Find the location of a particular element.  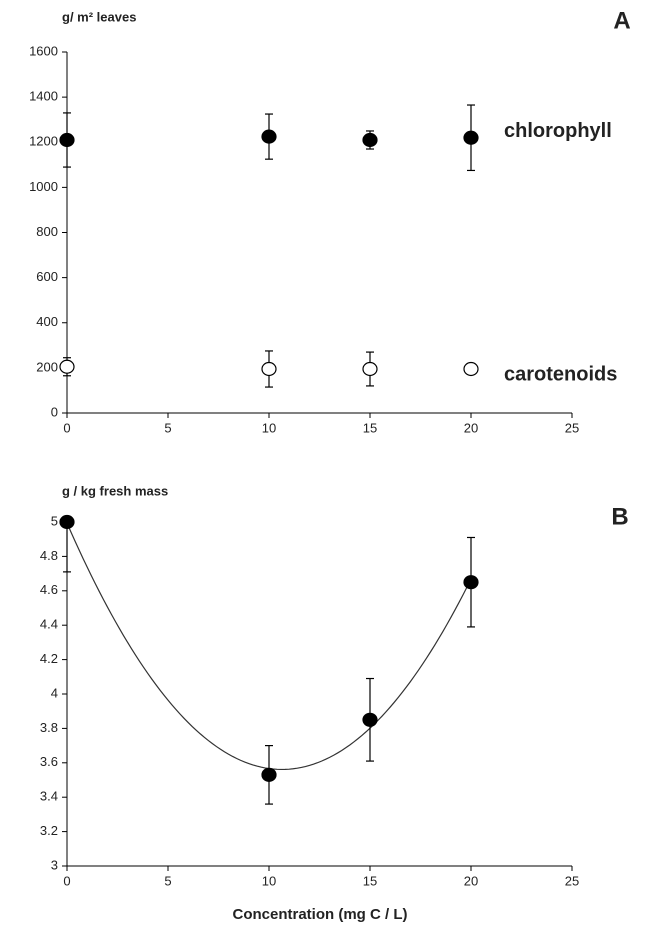

y-tick-label: 3.4 is located at coordinates (49, 796).